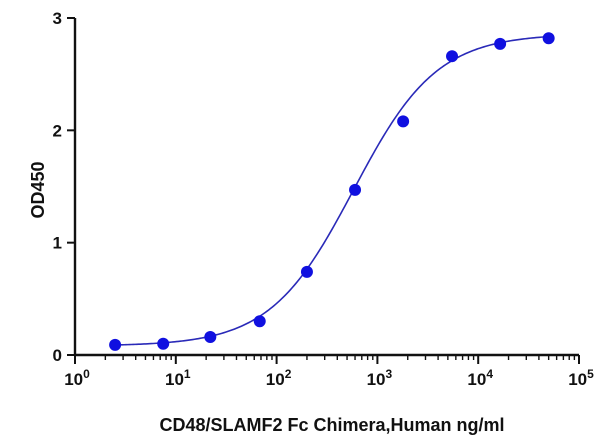  I want to click on y-tick-label: 0, so click(57, 355).